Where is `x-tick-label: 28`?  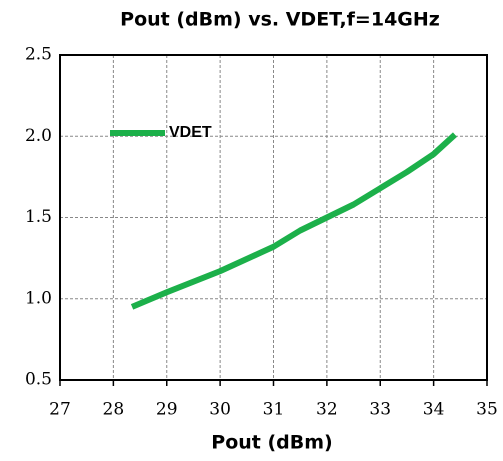 x-tick-label: 28 is located at coordinates (114, 410).